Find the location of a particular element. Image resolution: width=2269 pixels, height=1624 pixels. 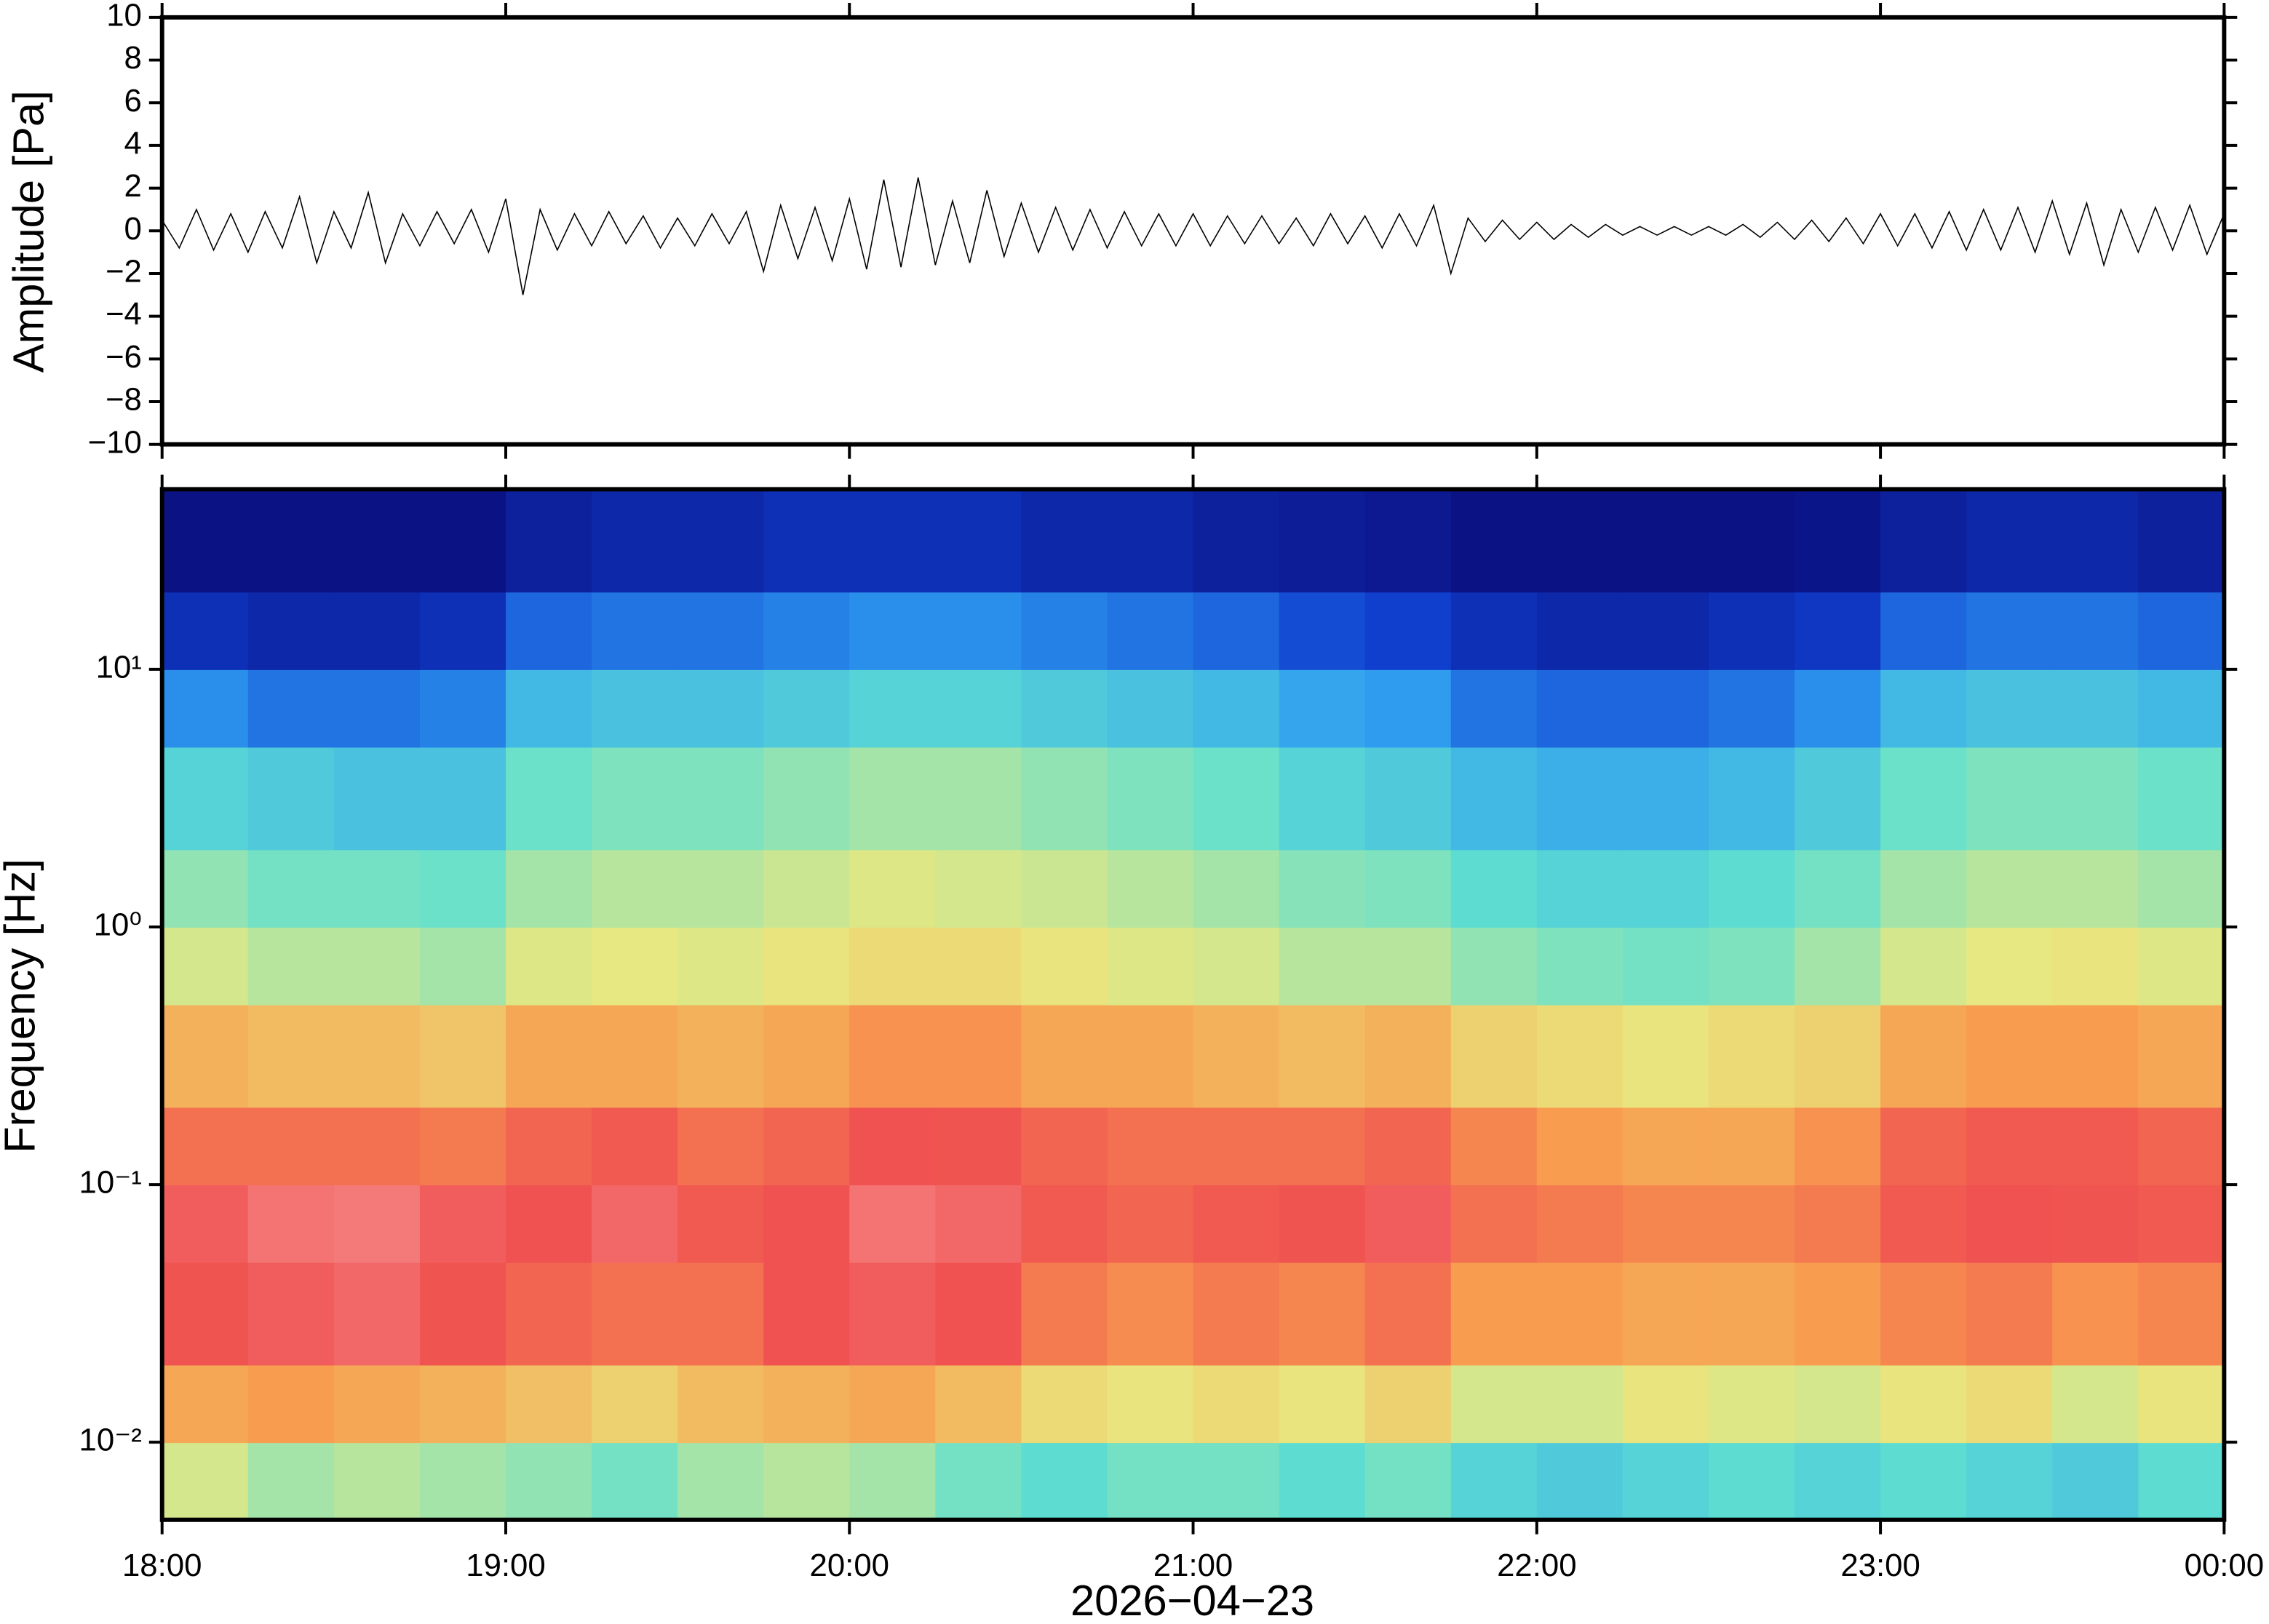

y-tick-label: 10¹ is located at coordinates (119, 667).